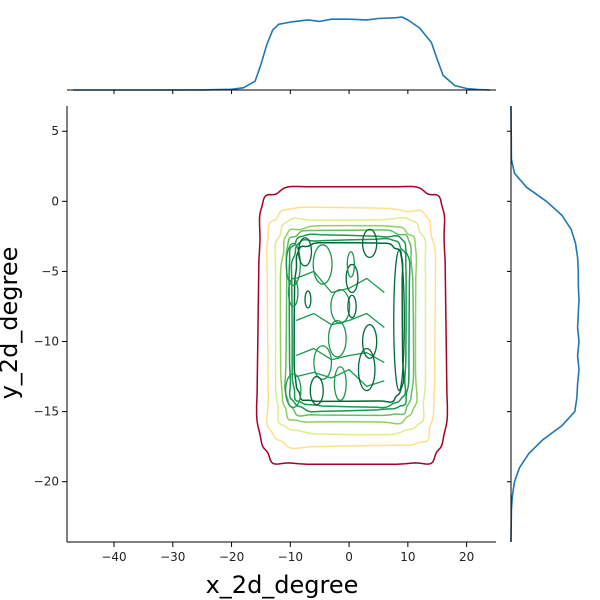  I want to click on x-tick-label: −30, so click(172, 557).